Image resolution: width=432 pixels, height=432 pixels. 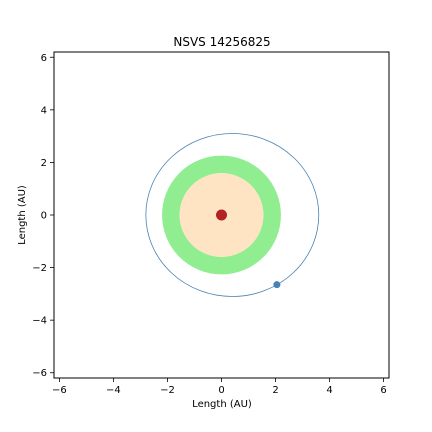 What do you see at coordinates (275, 390) in the screenshot?
I see `x-tick-label: 2` at bounding box center [275, 390].